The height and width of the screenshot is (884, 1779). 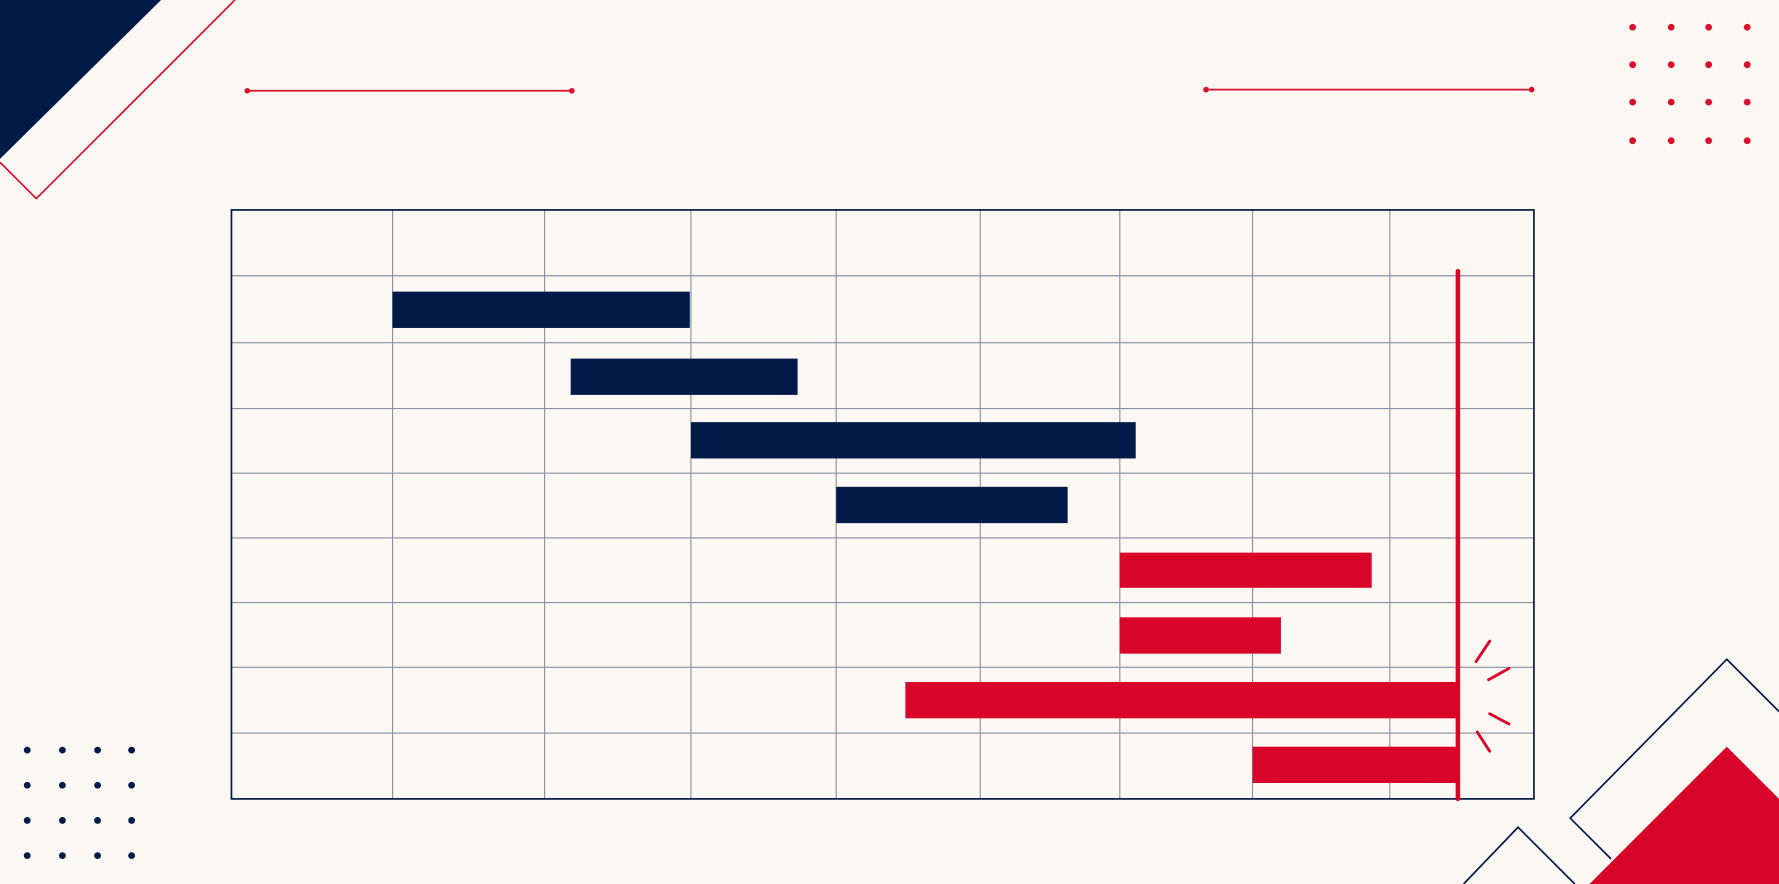 I want to click on red-dot-grid, so click(x=1690, y=84).